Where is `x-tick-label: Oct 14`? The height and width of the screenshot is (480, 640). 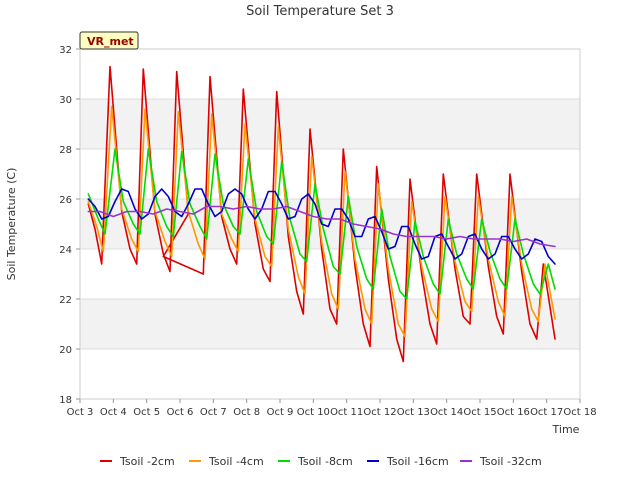 x-tick-label: Oct 14 is located at coordinates (446, 412).